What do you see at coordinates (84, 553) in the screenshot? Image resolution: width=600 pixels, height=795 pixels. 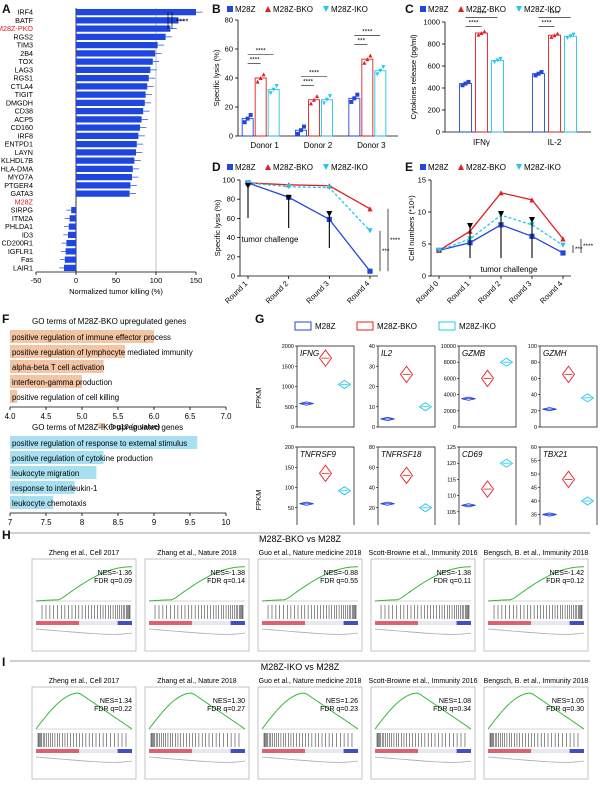 I see `study-title: Zheng et al., Cell 2017` at bounding box center [84, 553].